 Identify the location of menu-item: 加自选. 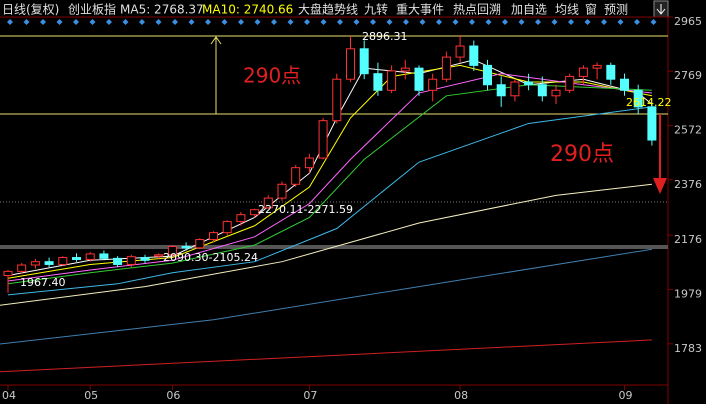
(529, 10).